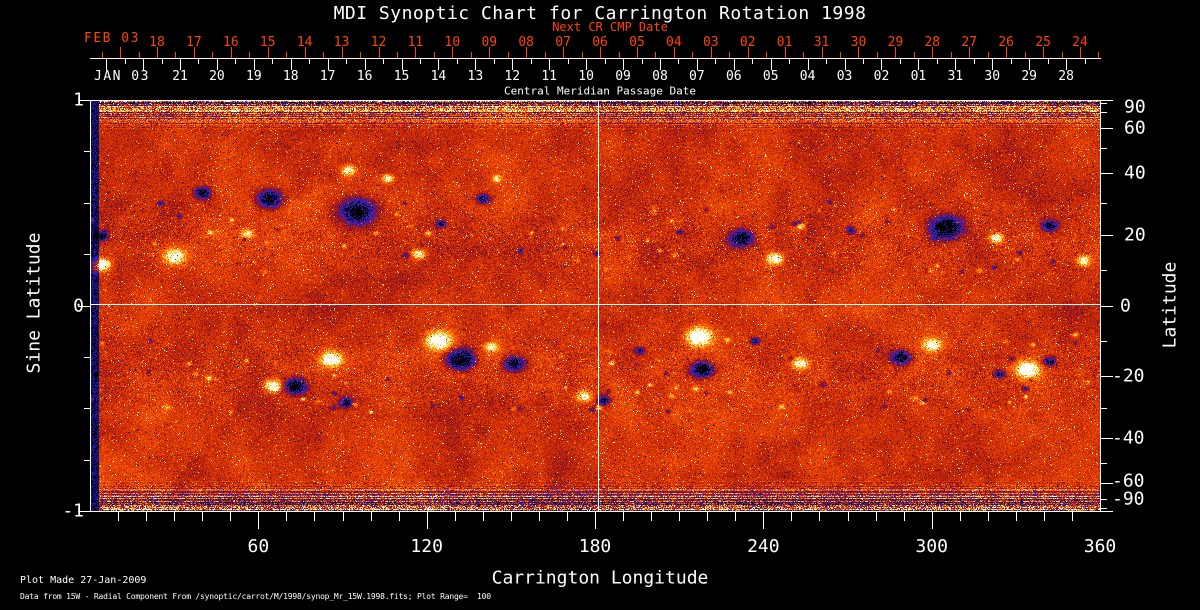 The image size is (1200, 610). What do you see at coordinates (157, 42) in the screenshot?
I see `red-day-label: 18` at bounding box center [157, 42].